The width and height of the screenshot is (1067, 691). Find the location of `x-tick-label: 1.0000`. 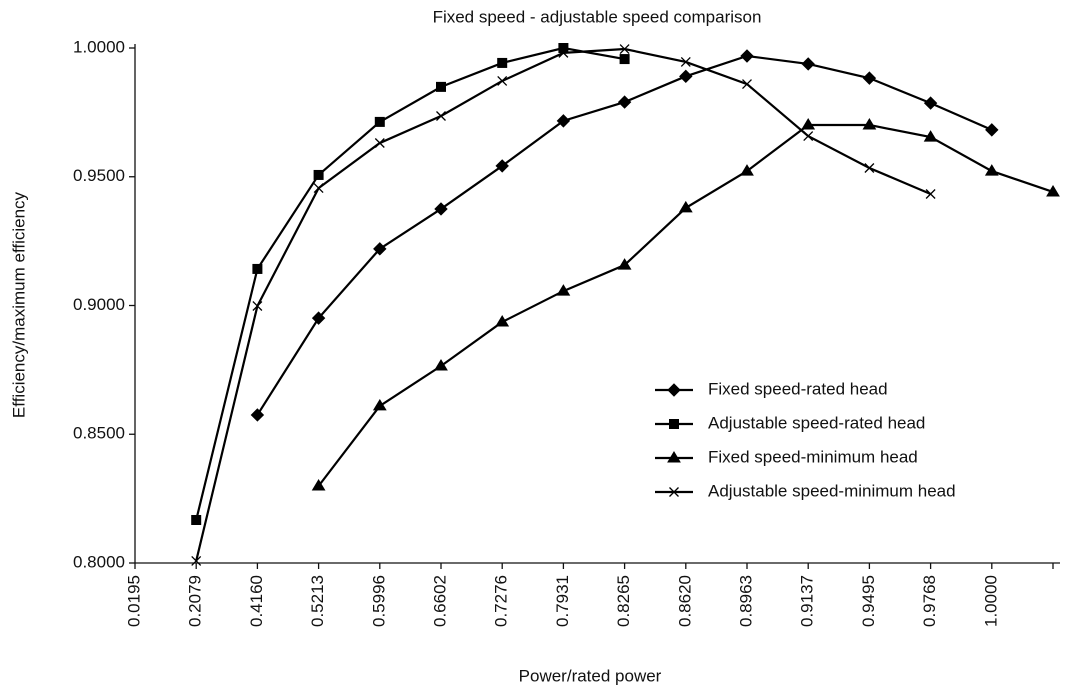

x-tick-label: 1.0000 is located at coordinates (990, 601).